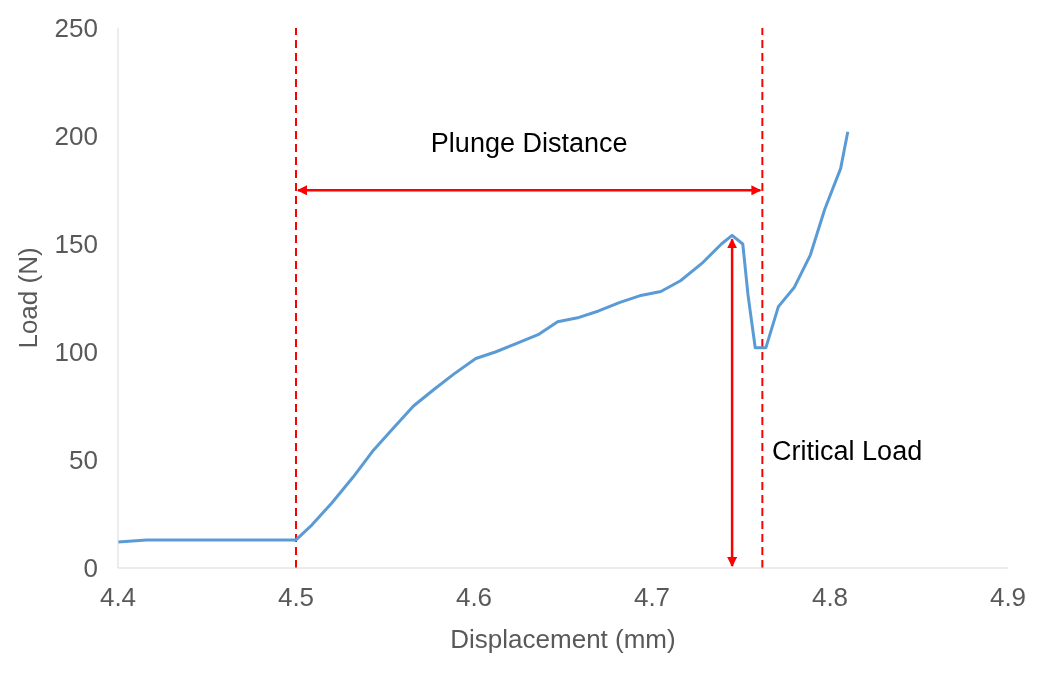 This screenshot has width=1046, height=677. What do you see at coordinates (28, 298) in the screenshot?
I see `y-axis-title: Load (N)` at bounding box center [28, 298].